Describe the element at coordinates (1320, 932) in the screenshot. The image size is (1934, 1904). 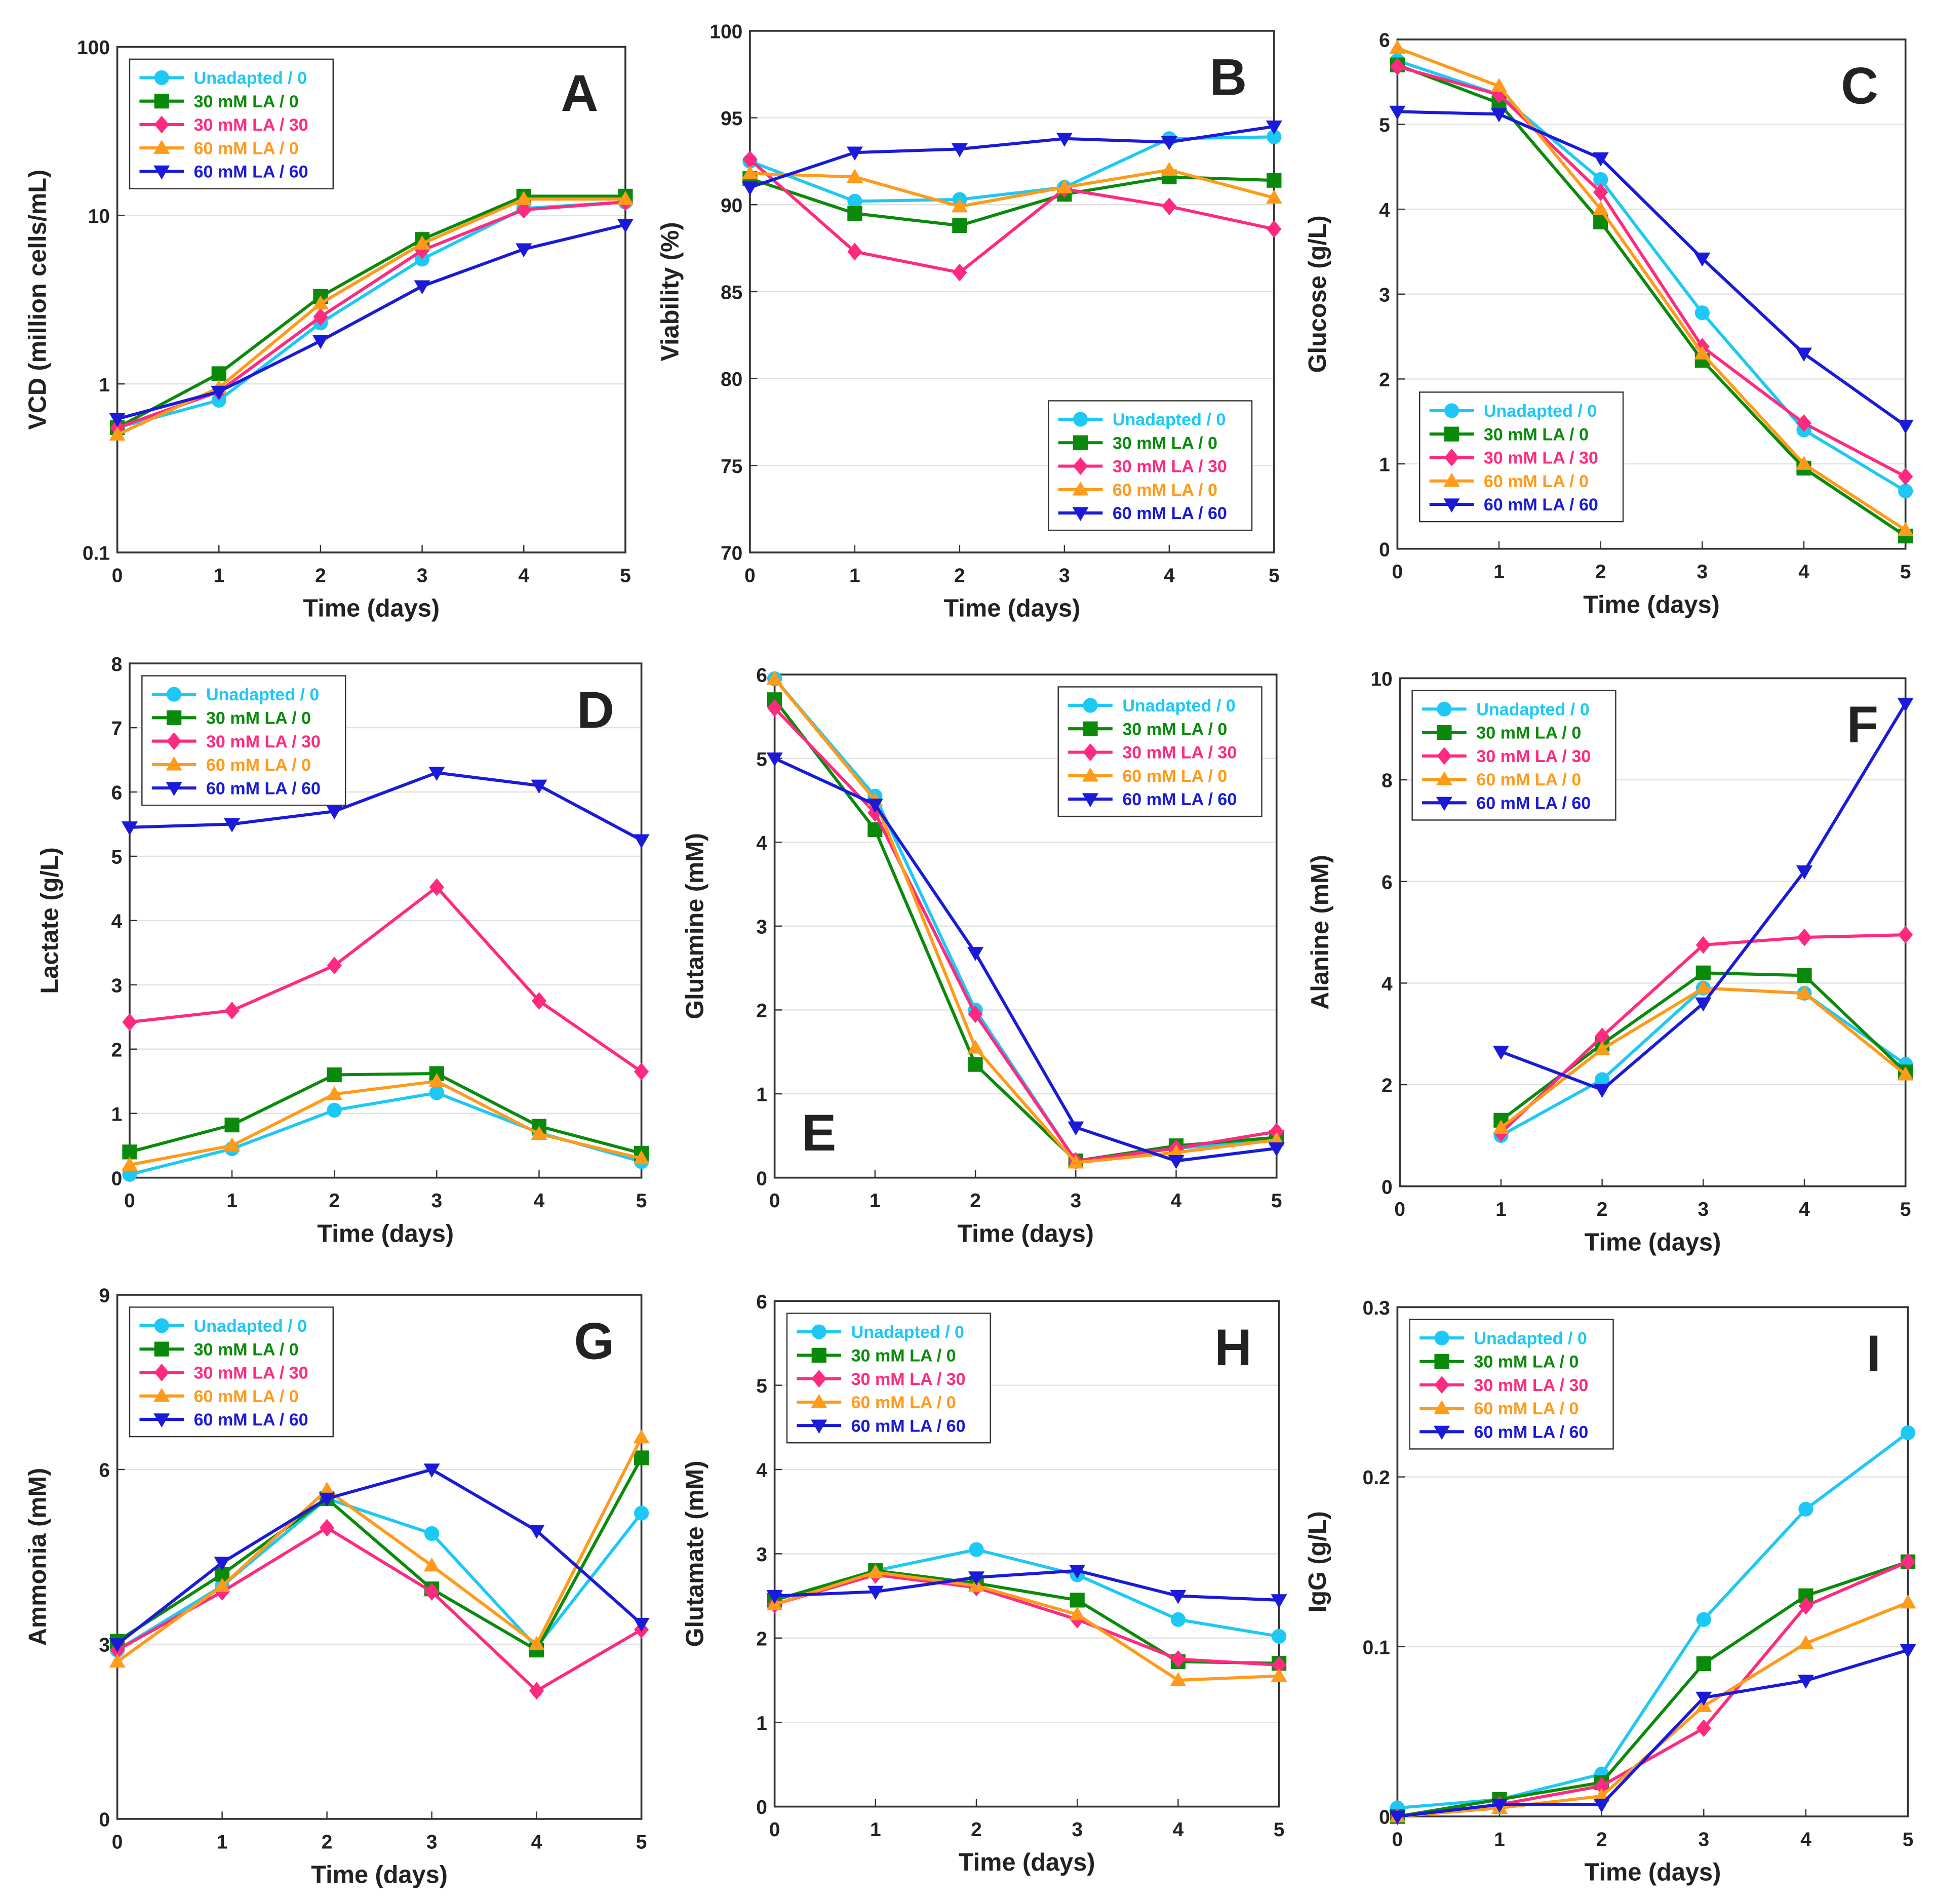
I see `y-axis-label: Alanine (mM)` at that location.